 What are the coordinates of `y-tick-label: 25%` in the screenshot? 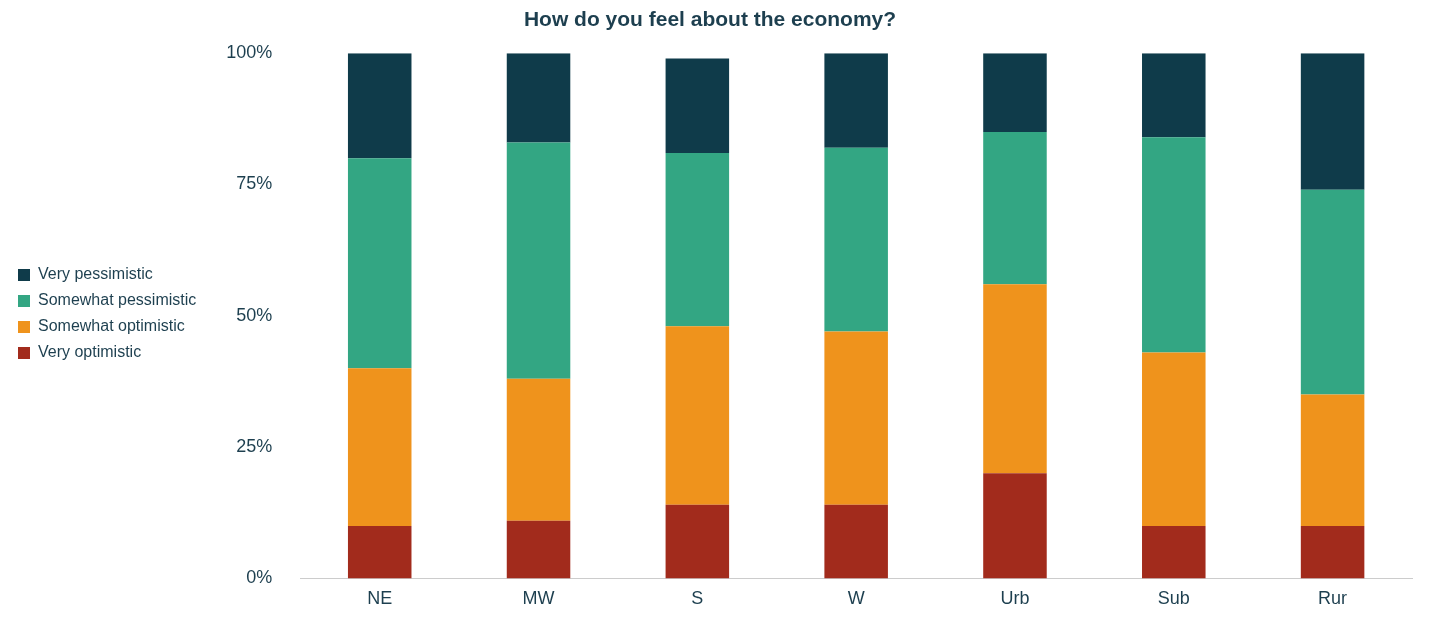 It's located at (254, 446).